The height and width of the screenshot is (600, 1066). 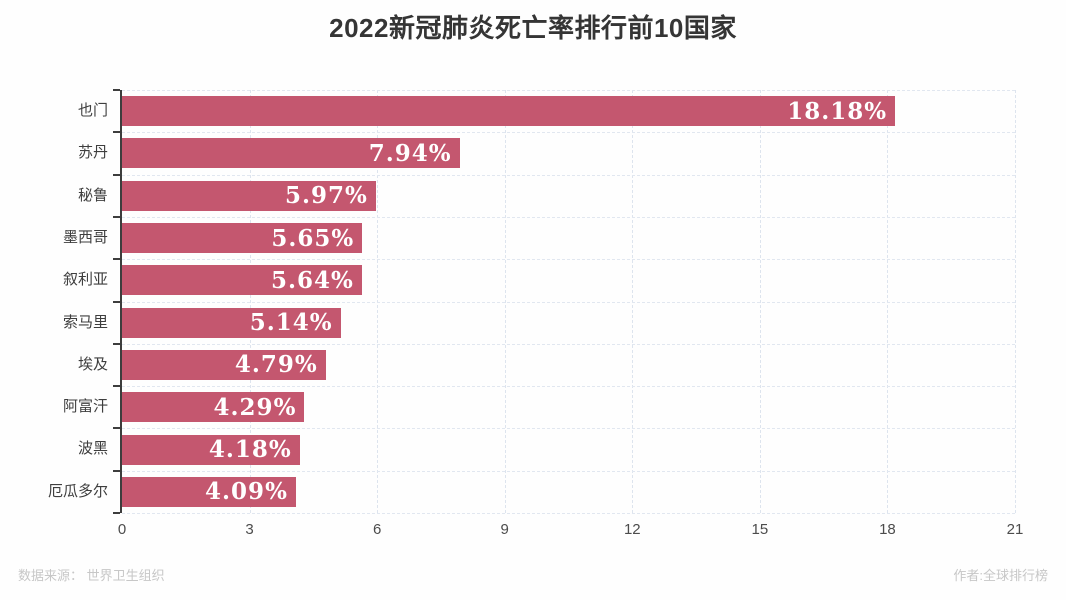 What do you see at coordinates (760, 529) in the screenshot?
I see `x-axis-tick-label: 15` at bounding box center [760, 529].